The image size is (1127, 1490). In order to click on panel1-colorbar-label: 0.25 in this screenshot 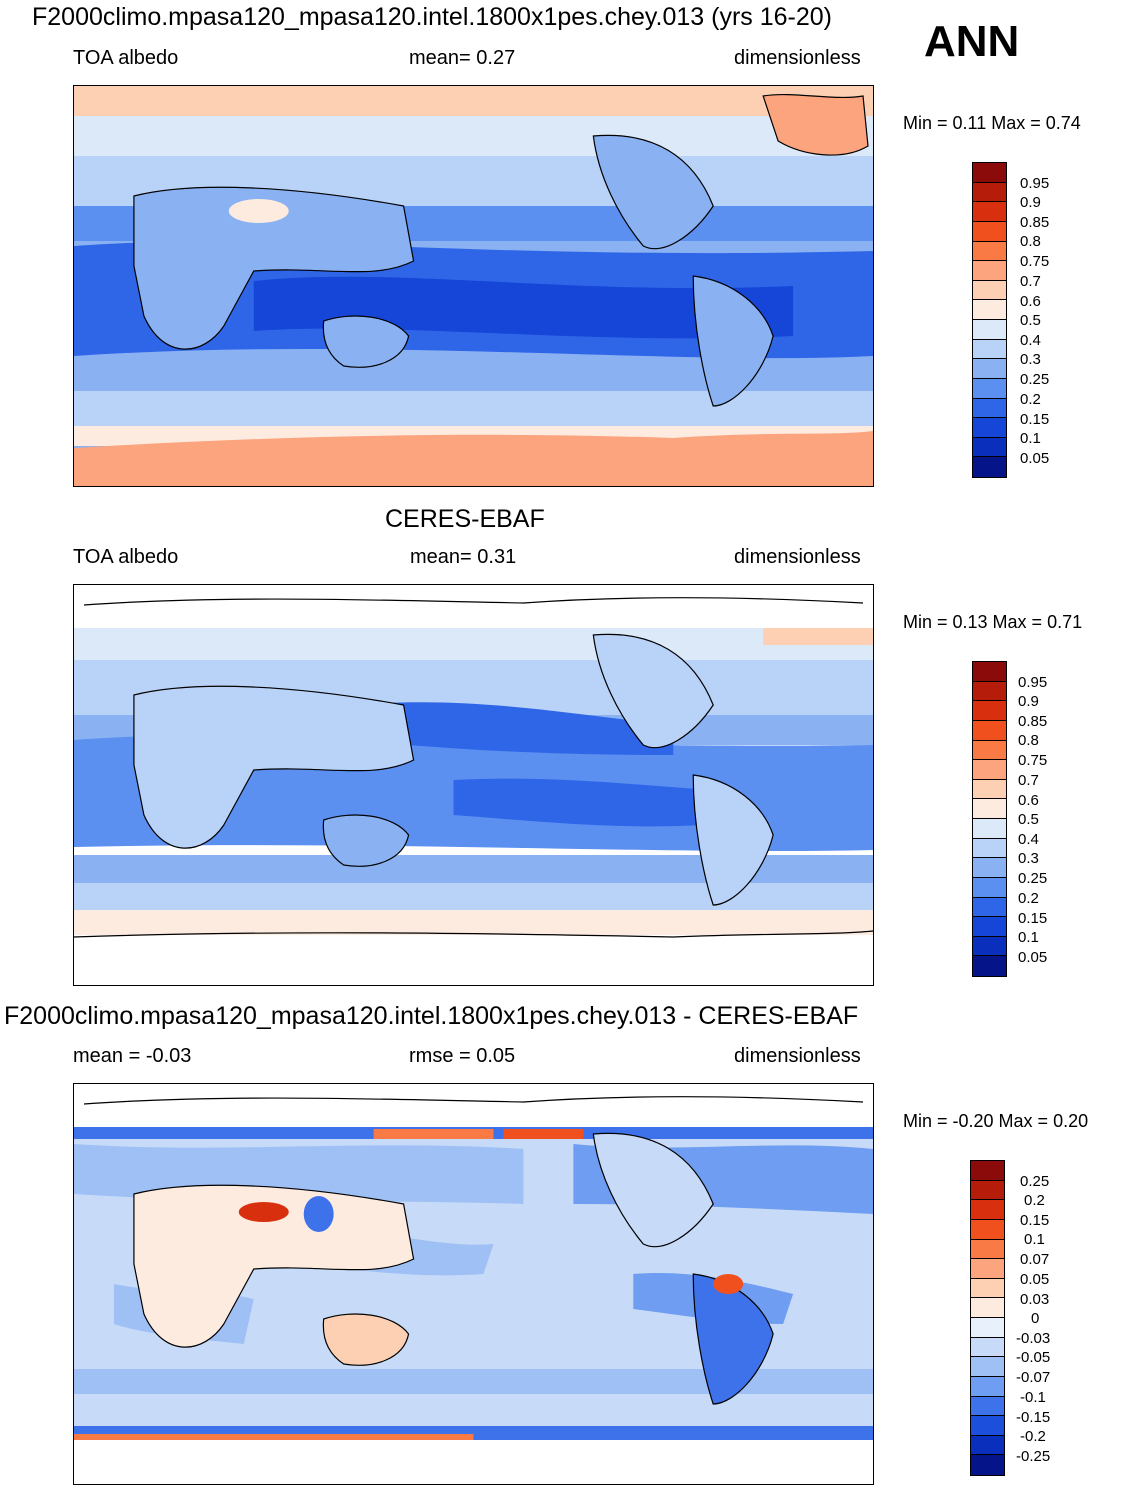, I will do `click(1035, 379)`.